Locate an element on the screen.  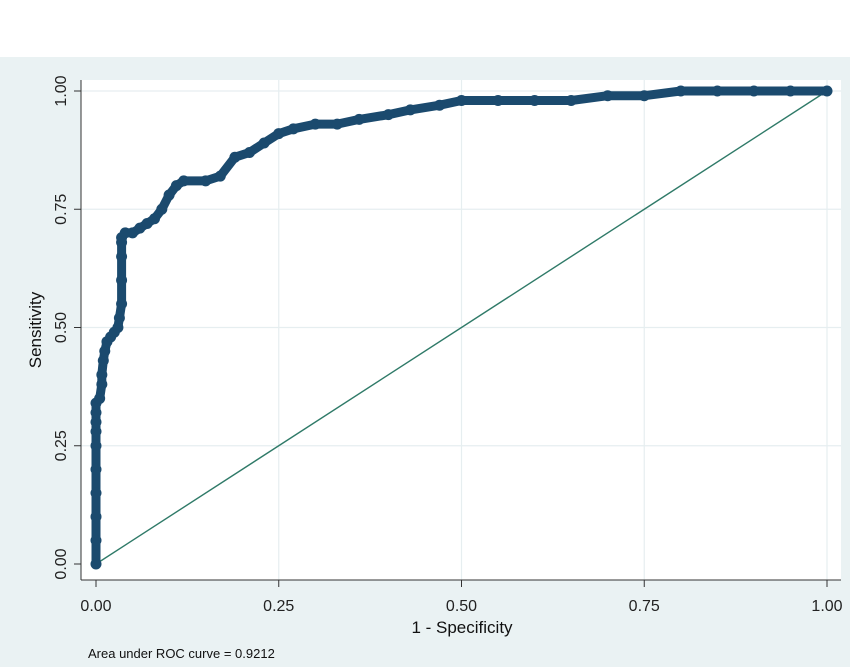
y-tick-label: 1.00 is located at coordinates (61, 90).